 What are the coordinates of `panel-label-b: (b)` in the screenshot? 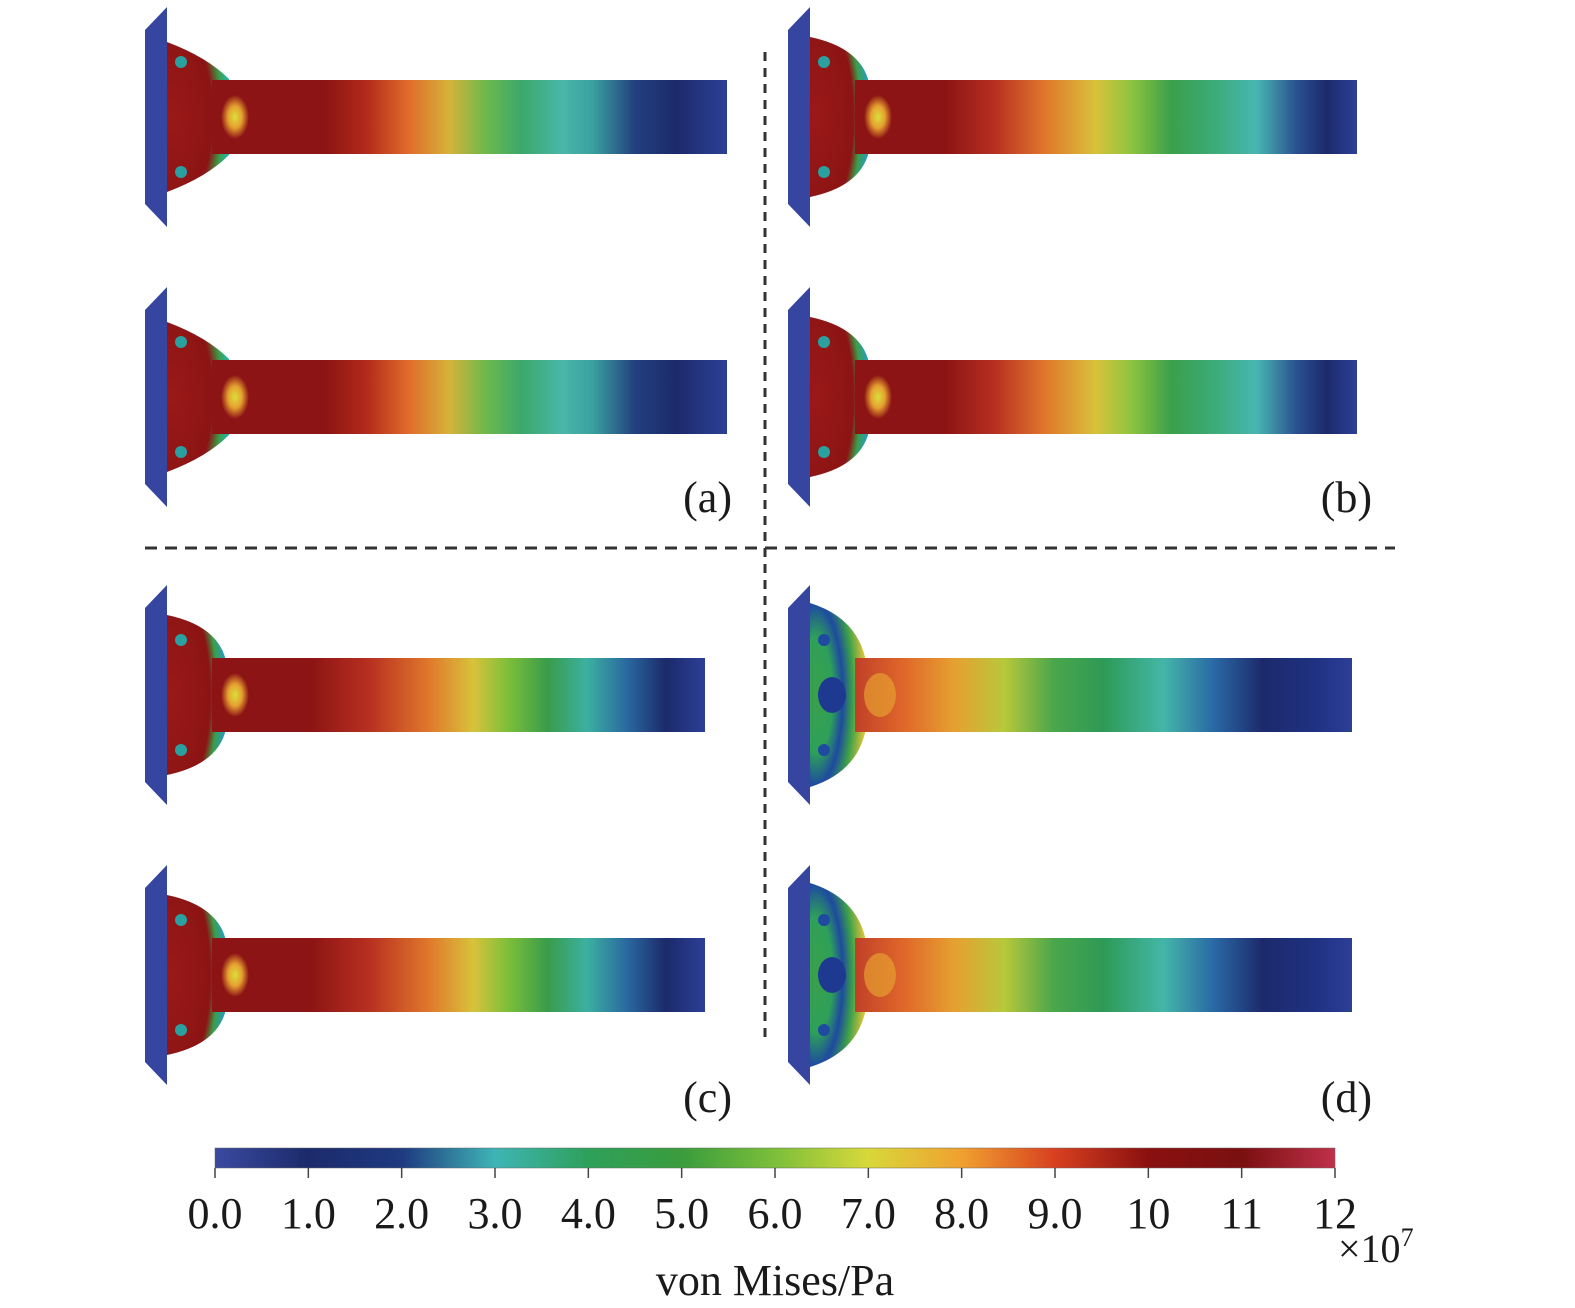 It's located at (1346, 497).